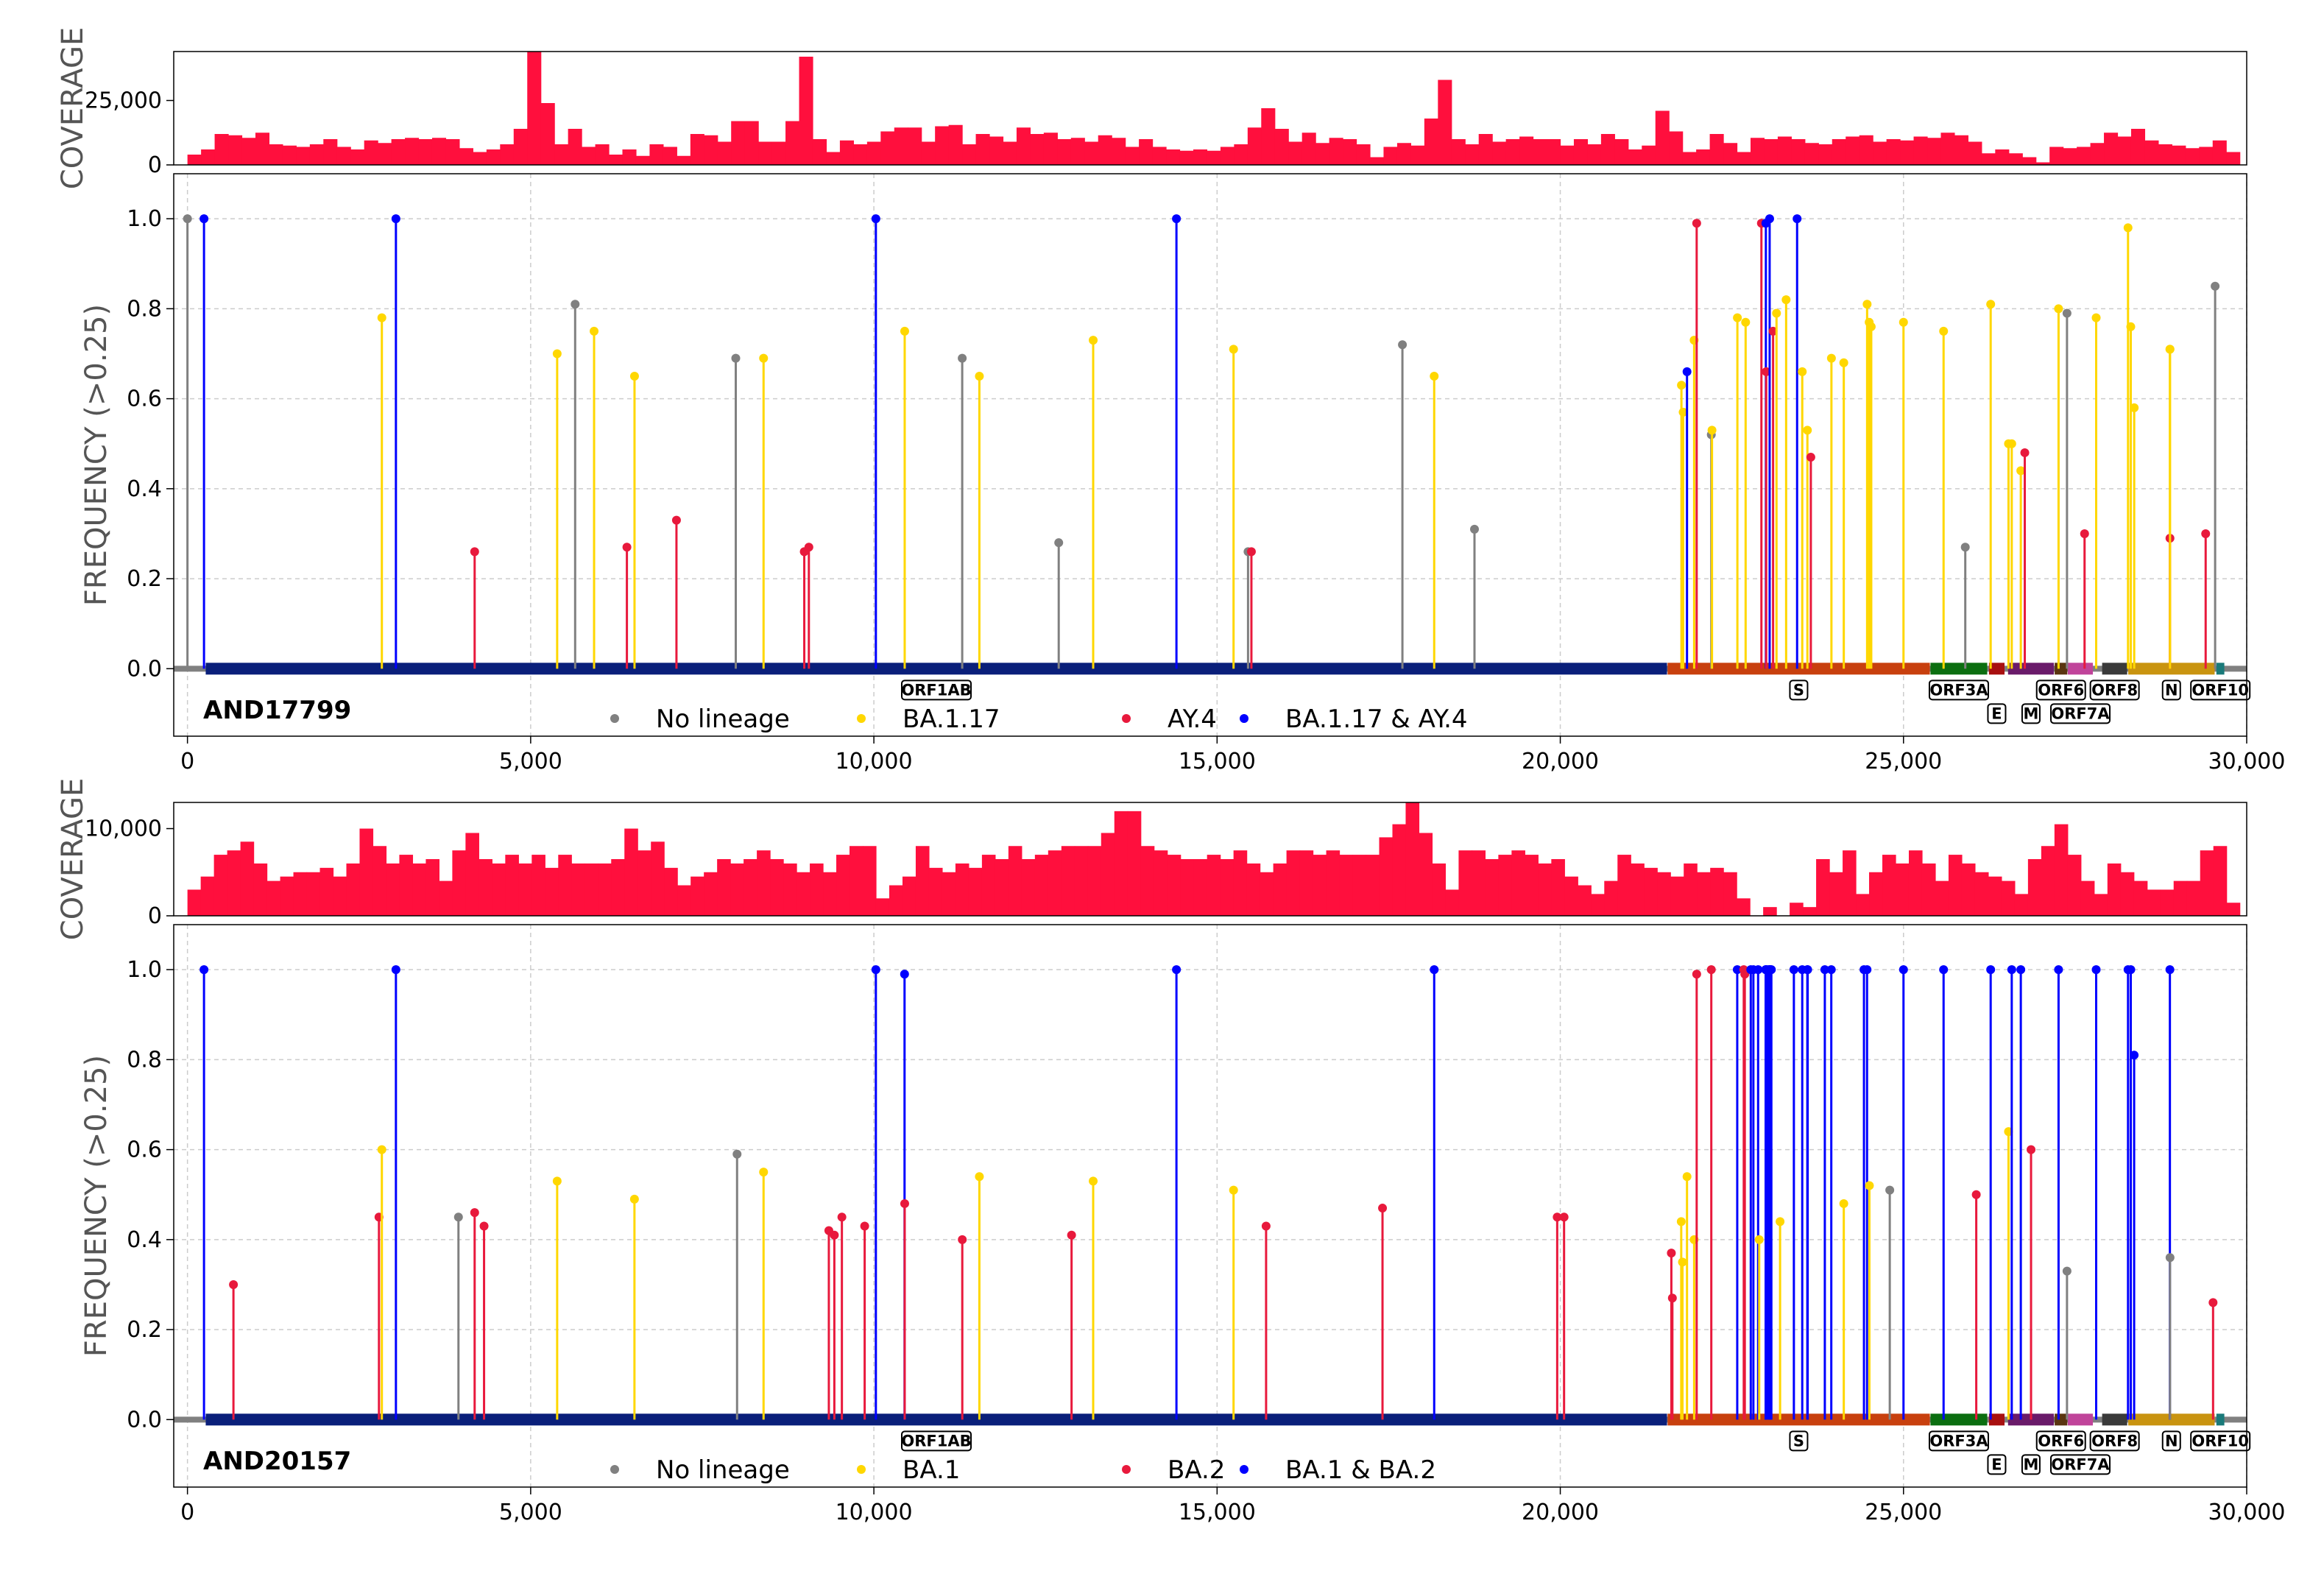 This screenshot has width=2324, height=1571. I want to click on legend: No lineage BA.1.17 AY.4 BA.1.17 & AY.4, so click(1039, 719).